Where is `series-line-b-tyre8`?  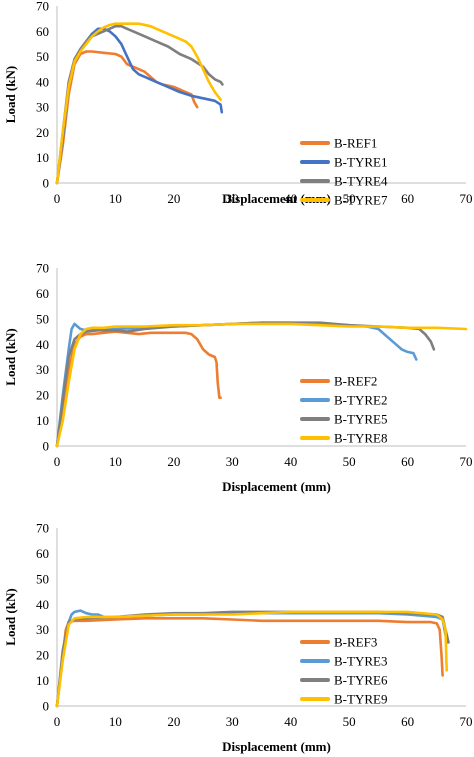 series-line-b-tyre8 is located at coordinates (261, 385).